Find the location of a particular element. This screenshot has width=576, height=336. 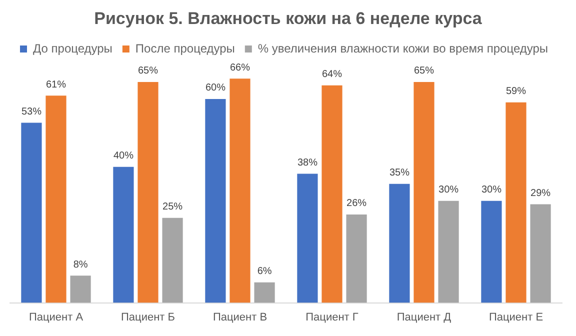

chart-title: Рисунок 5. Влажность кожи на 6 неделе курса is located at coordinates (288, 19).